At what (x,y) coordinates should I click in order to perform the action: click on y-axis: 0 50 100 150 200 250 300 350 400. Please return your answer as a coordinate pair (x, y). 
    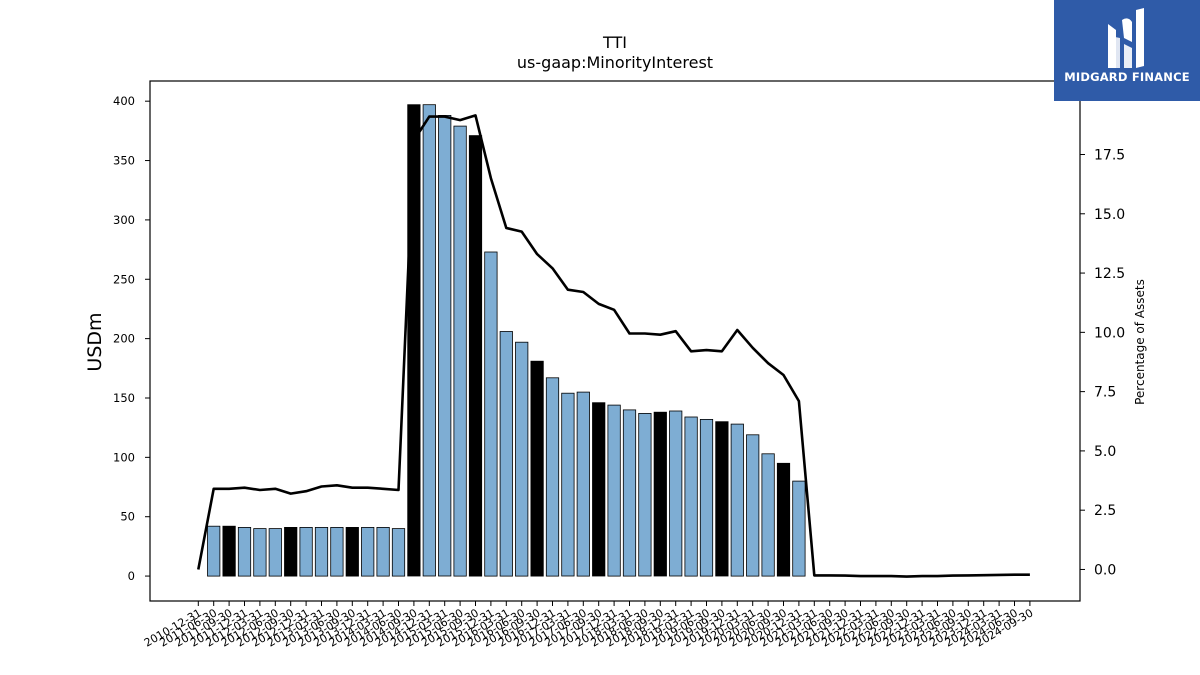
    Looking at the image, I should click on (131, 338).